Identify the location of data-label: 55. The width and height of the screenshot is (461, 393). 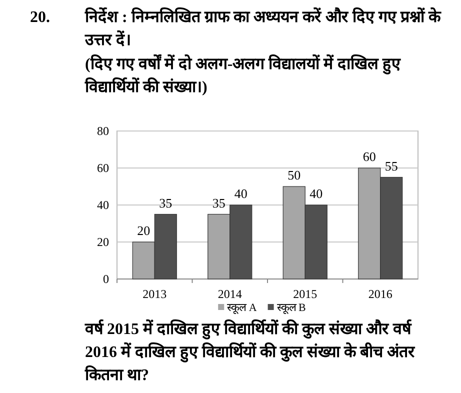
(391, 166).